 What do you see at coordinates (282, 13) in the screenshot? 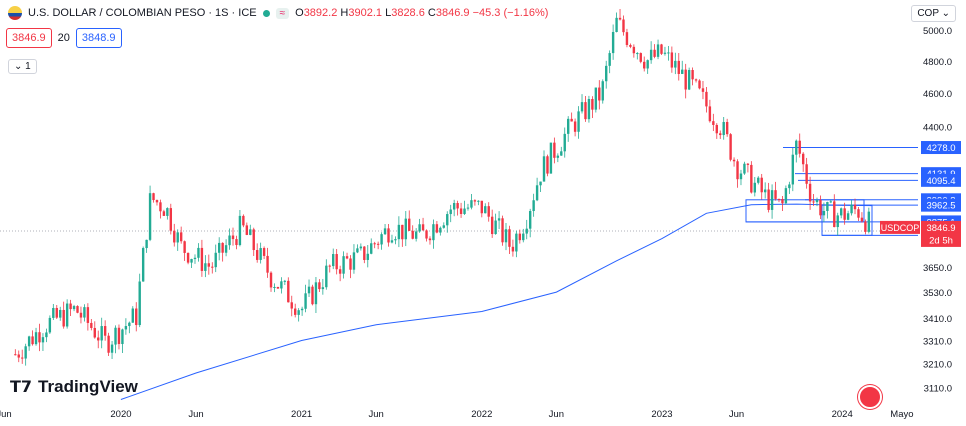
I see `compare-badge: ≈` at bounding box center [282, 13].